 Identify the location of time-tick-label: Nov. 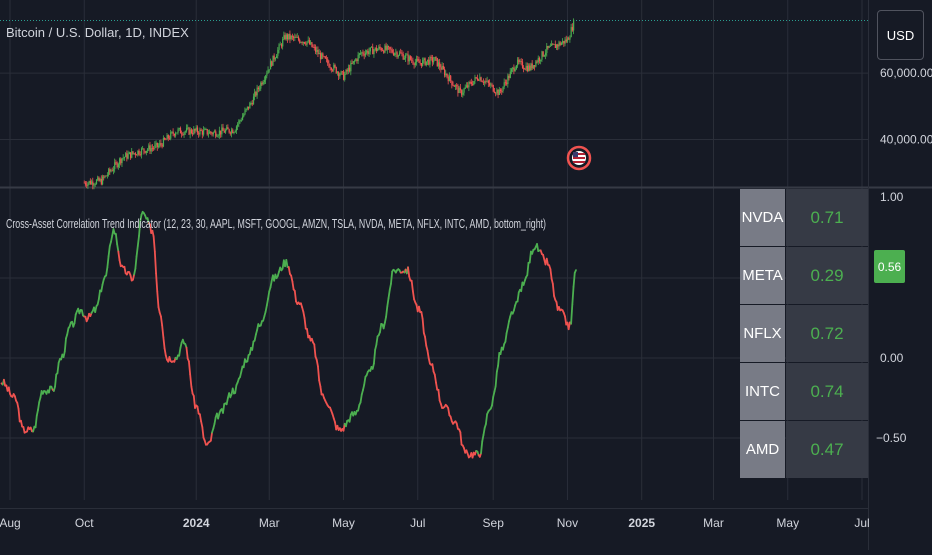
(567, 523).